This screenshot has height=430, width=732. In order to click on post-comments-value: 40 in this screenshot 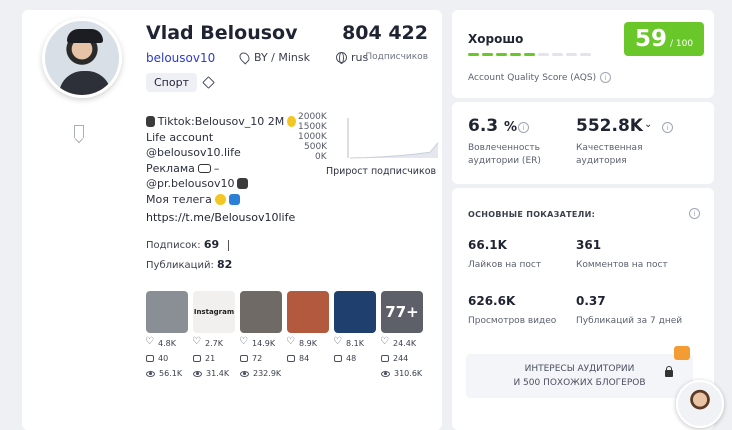, I will do `click(163, 358)`.